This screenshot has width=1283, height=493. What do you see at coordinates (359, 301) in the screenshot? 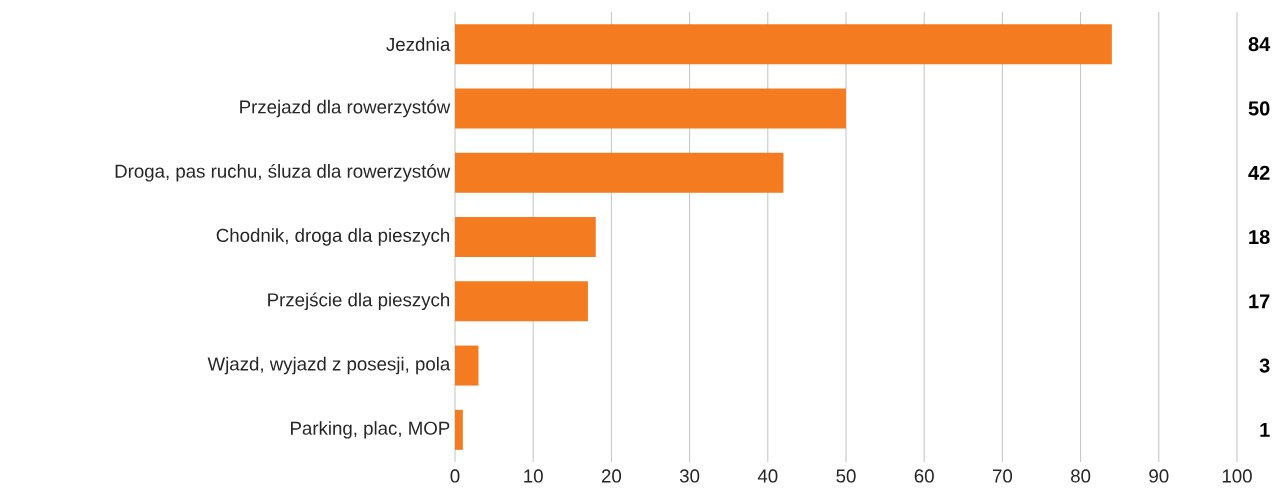
I see `y-tick-label: Przejście dla pieszych` at bounding box center [359, 301].